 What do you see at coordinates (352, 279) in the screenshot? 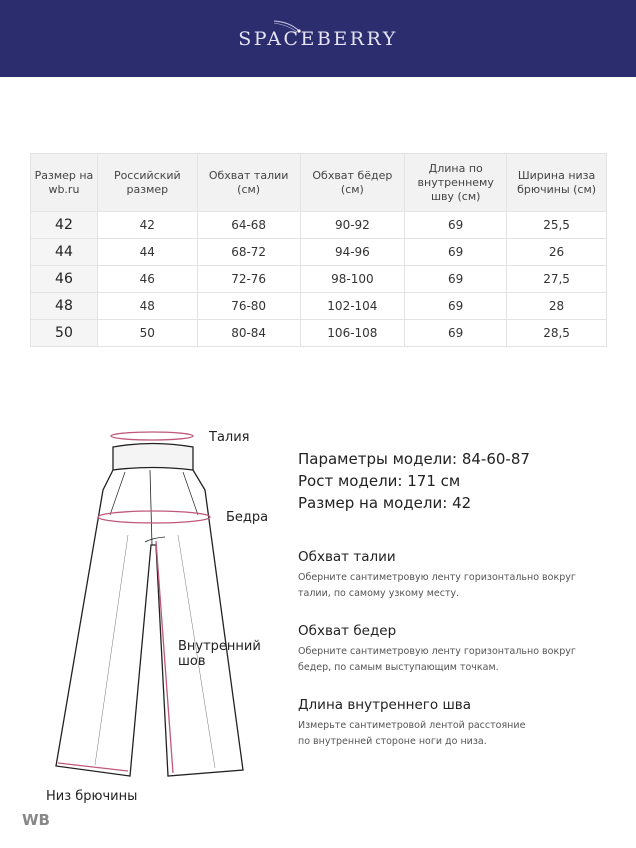
I see `table-cell: 98-100` at bounding box center [352, 279].